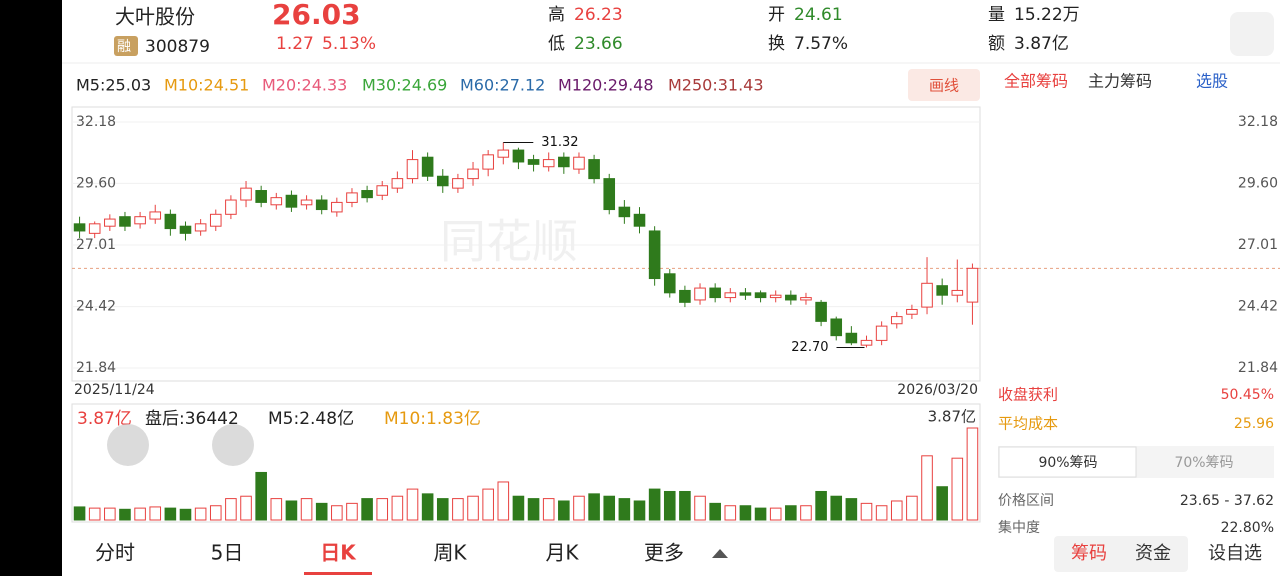  What do you see at coordinates (1121, 554) in the screenshot?
I see `action-box` at bounding box center [1121, 554].